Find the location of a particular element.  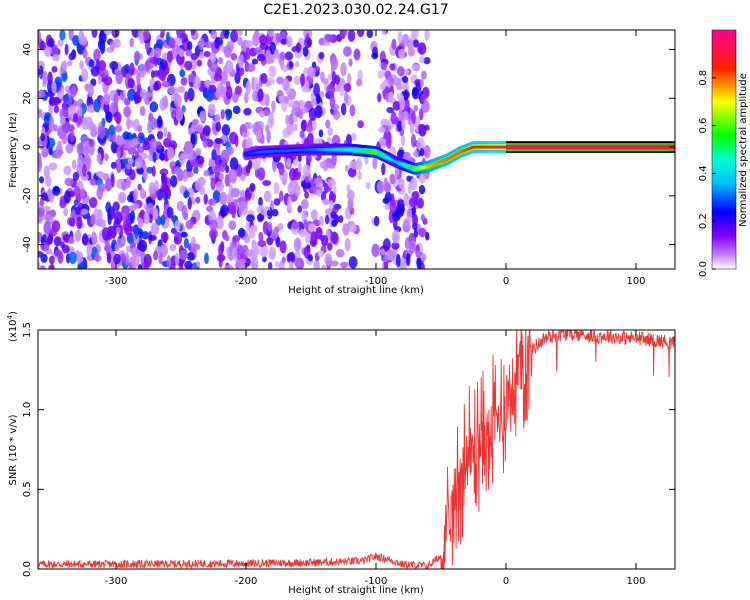

colorbar-label: Normalized spectral amplitude is located at coordinates (743, 150).